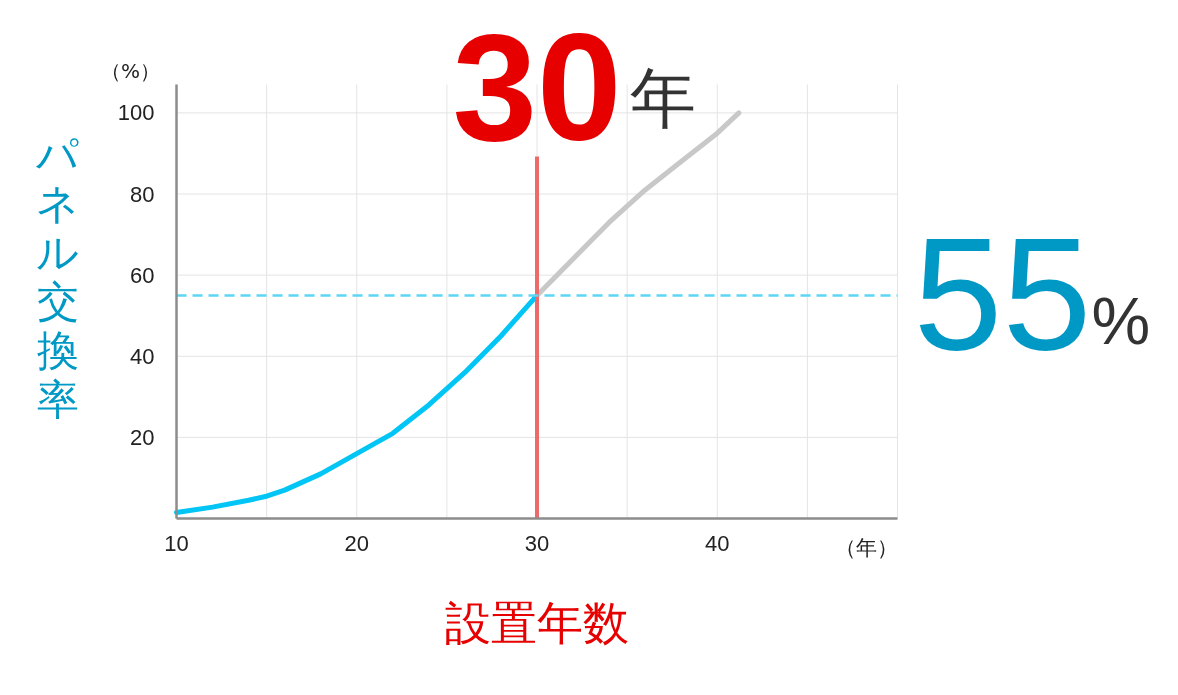  What do you see at coordinates (57, 276) in the screenshot?
I see `y-axis-title: パネル交換率` at bounding box center [57, 276].